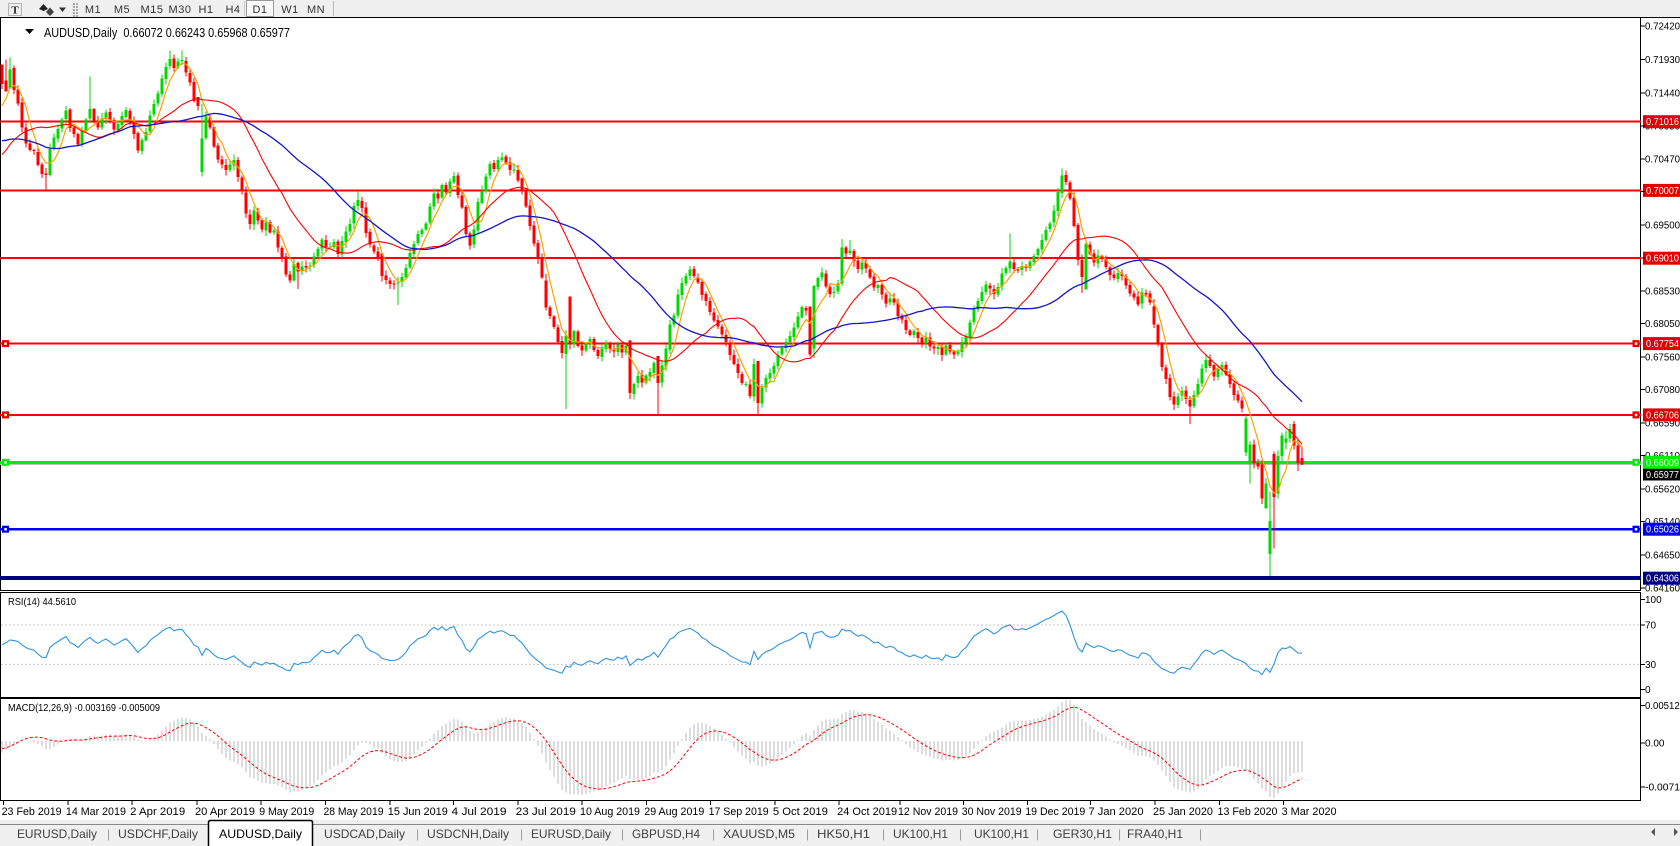 Image resolution: width=1680 pixels, height=846 pixels. Describe the element at coordinates (32, 812) in the screenshot. I see `svg-text: 23 Feb 2019` at that location.